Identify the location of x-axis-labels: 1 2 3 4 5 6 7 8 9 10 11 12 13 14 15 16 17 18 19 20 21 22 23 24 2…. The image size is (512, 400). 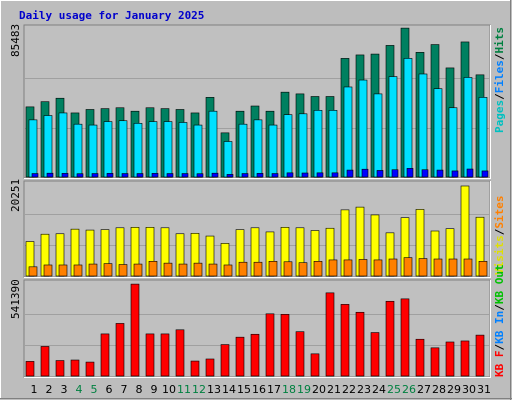
(261, 389).